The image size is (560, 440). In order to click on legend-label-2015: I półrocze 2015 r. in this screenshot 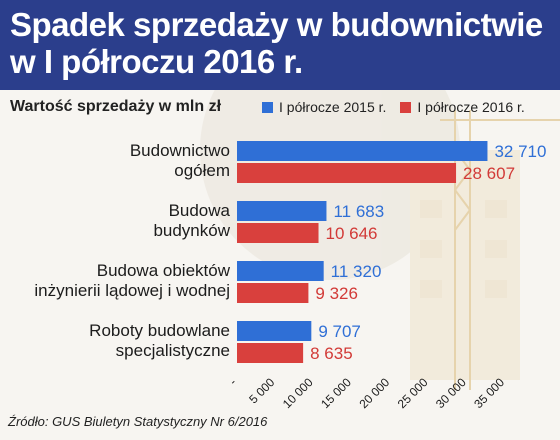, I will do `click(333, 107)`.